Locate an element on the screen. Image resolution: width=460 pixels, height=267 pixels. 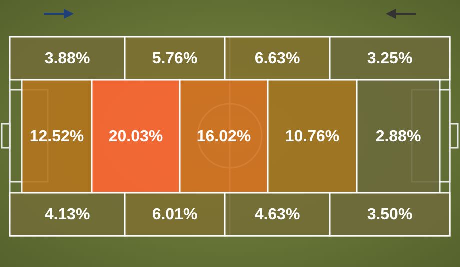
data-label: 10.76% is located at coordinates (312, 137).